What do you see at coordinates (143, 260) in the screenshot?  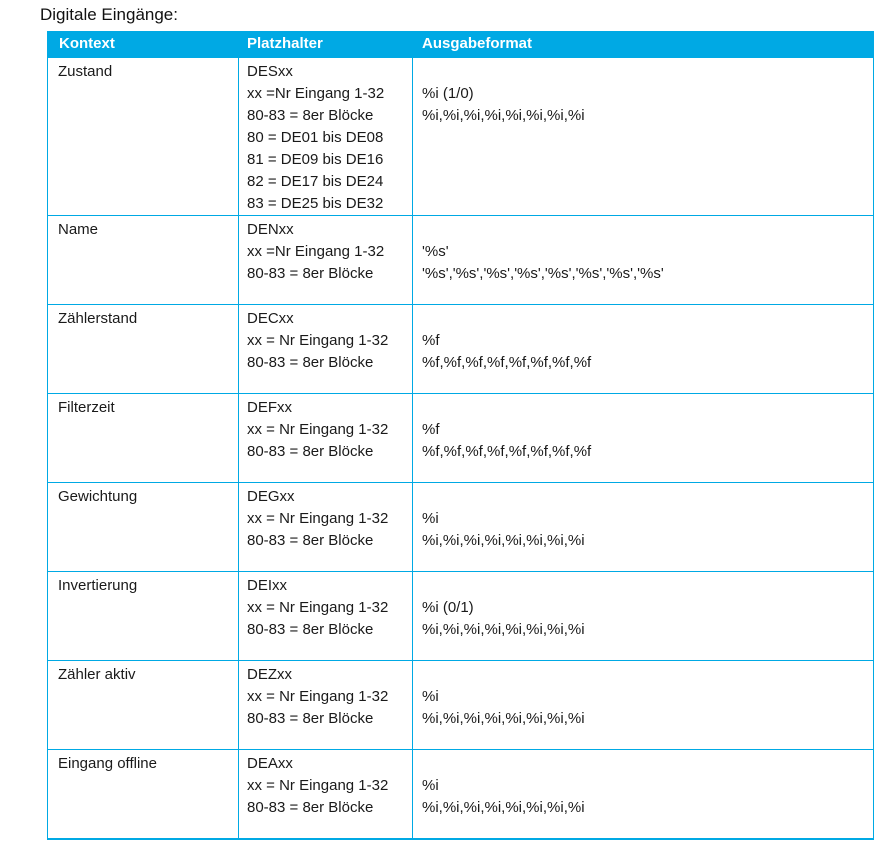 I see `kontext-cell: Name` at bounding box center [143, 260].